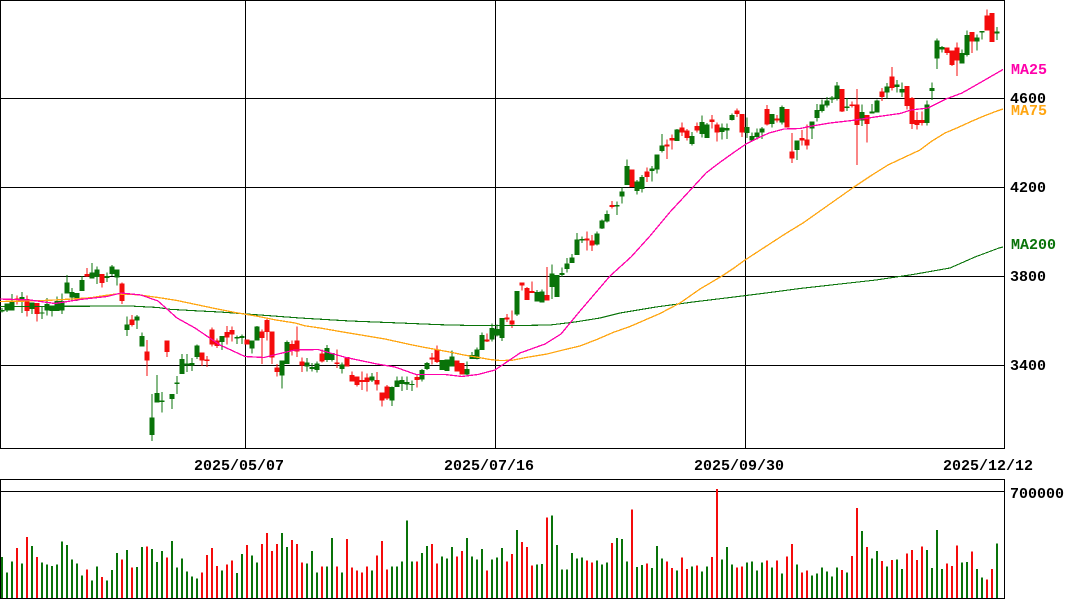 The height and width of the screenshot is (600, 1065). Describe the element at coordinates (1028, 366) in the screenshot. I see `svg-text: 3400` at that location.